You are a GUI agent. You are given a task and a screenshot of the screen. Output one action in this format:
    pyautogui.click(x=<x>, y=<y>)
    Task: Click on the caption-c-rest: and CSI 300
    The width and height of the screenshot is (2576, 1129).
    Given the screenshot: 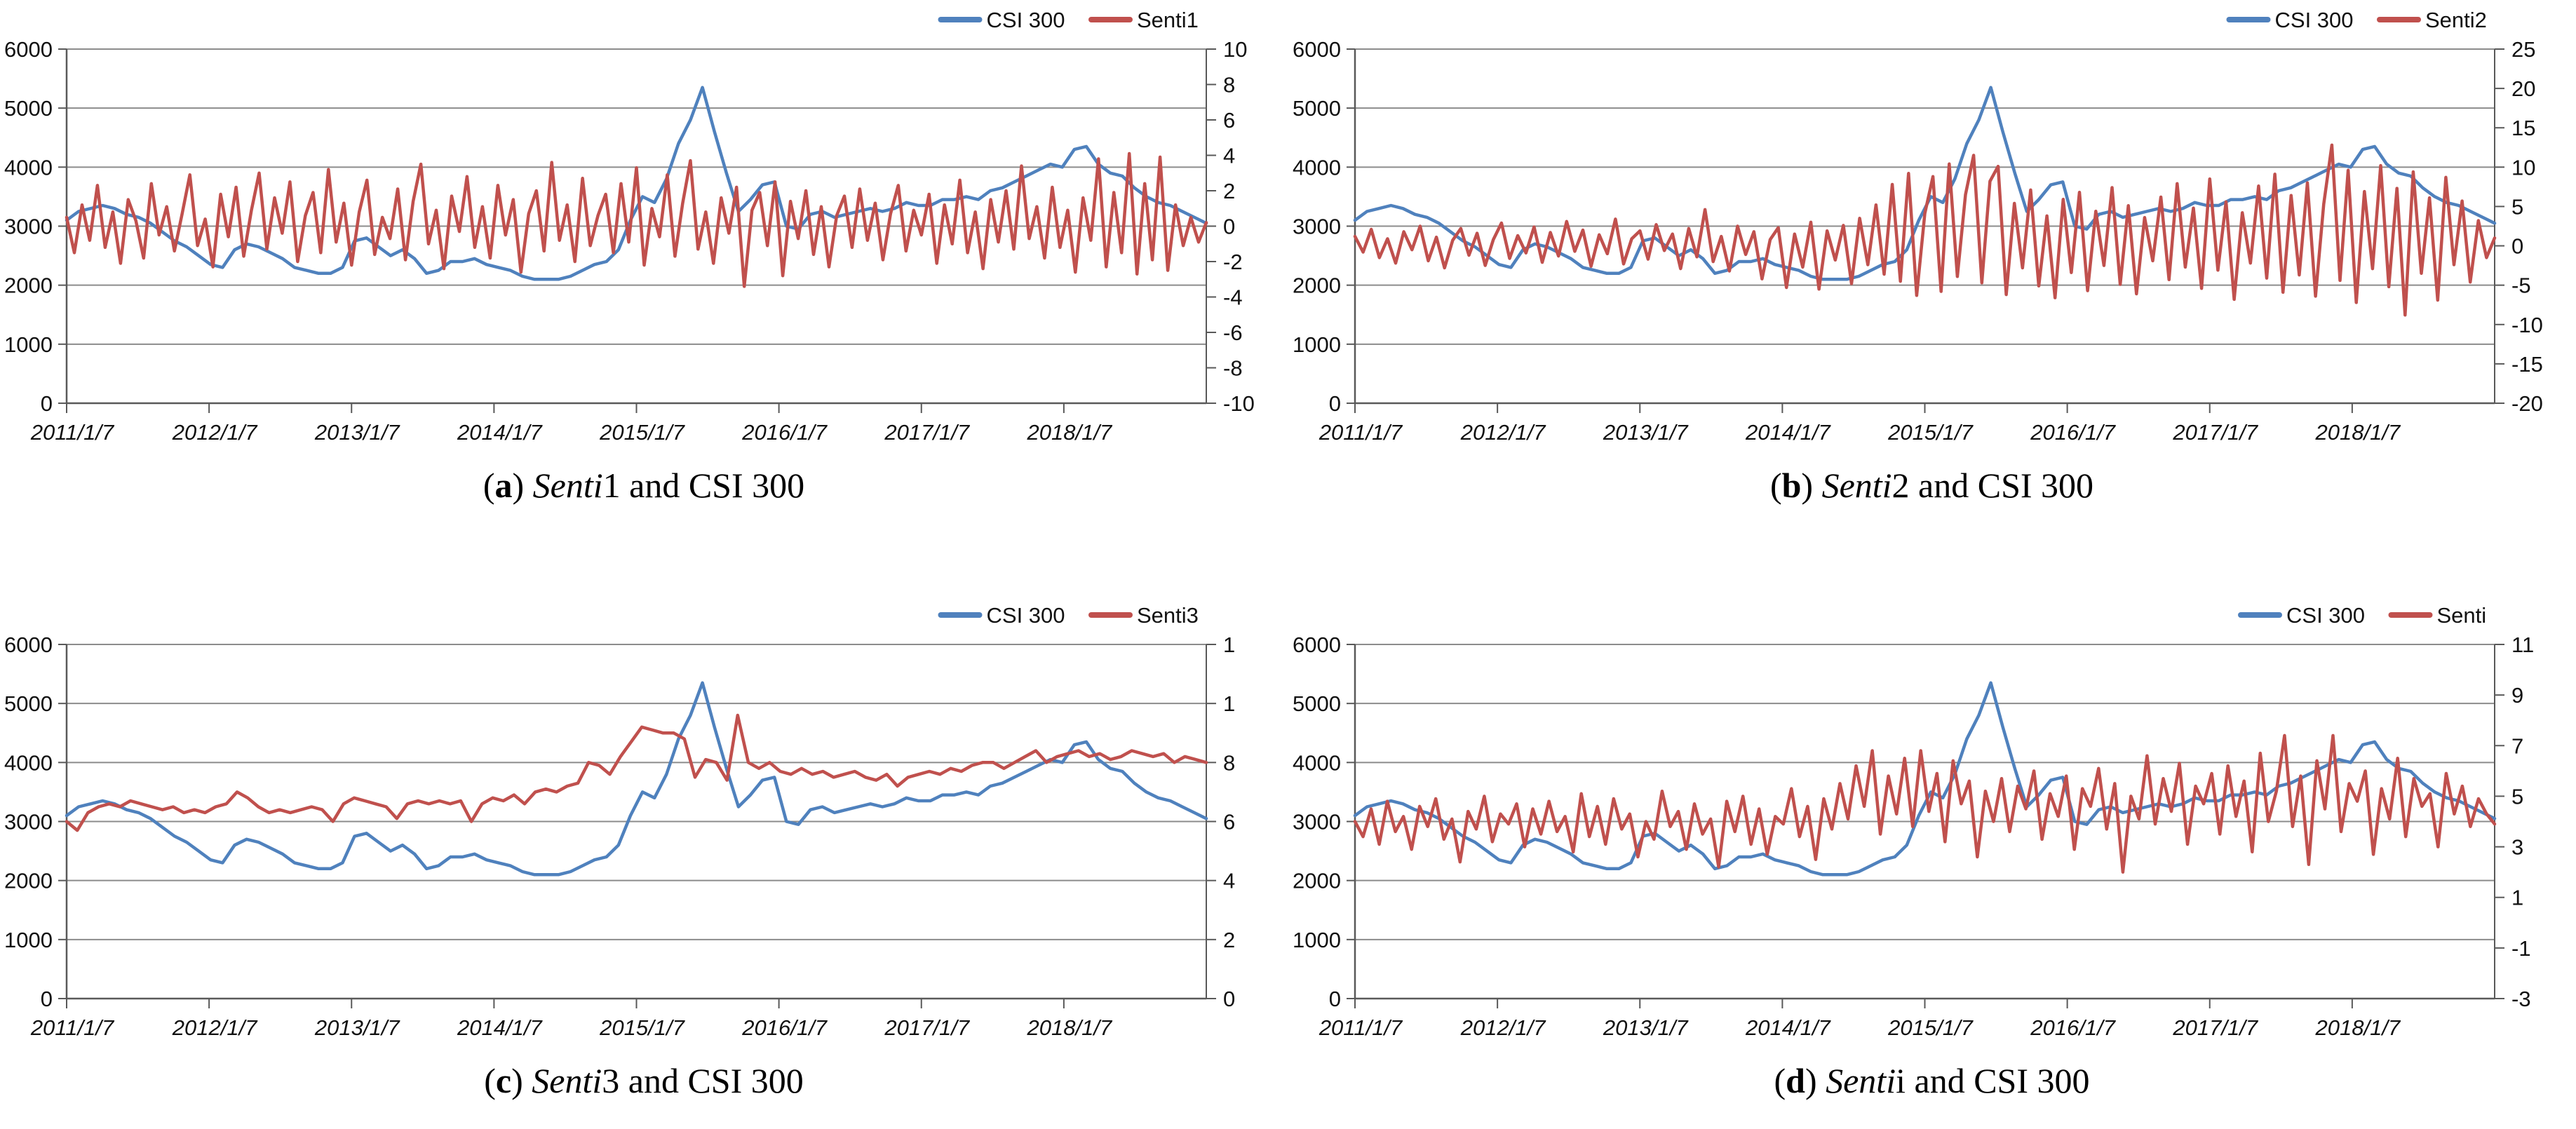 What is the action you would take?
    pyautogui.click(x=711, y=1080)
    